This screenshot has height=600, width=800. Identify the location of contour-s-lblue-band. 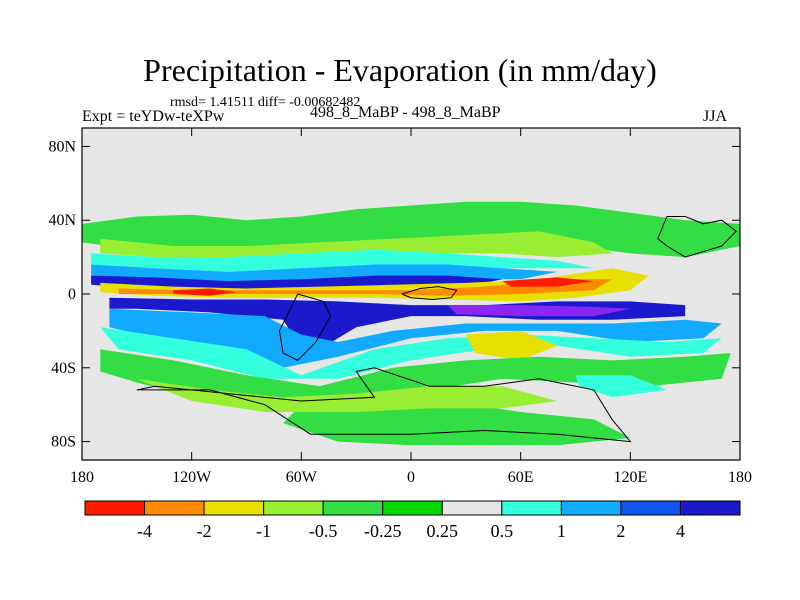
(415, 338).